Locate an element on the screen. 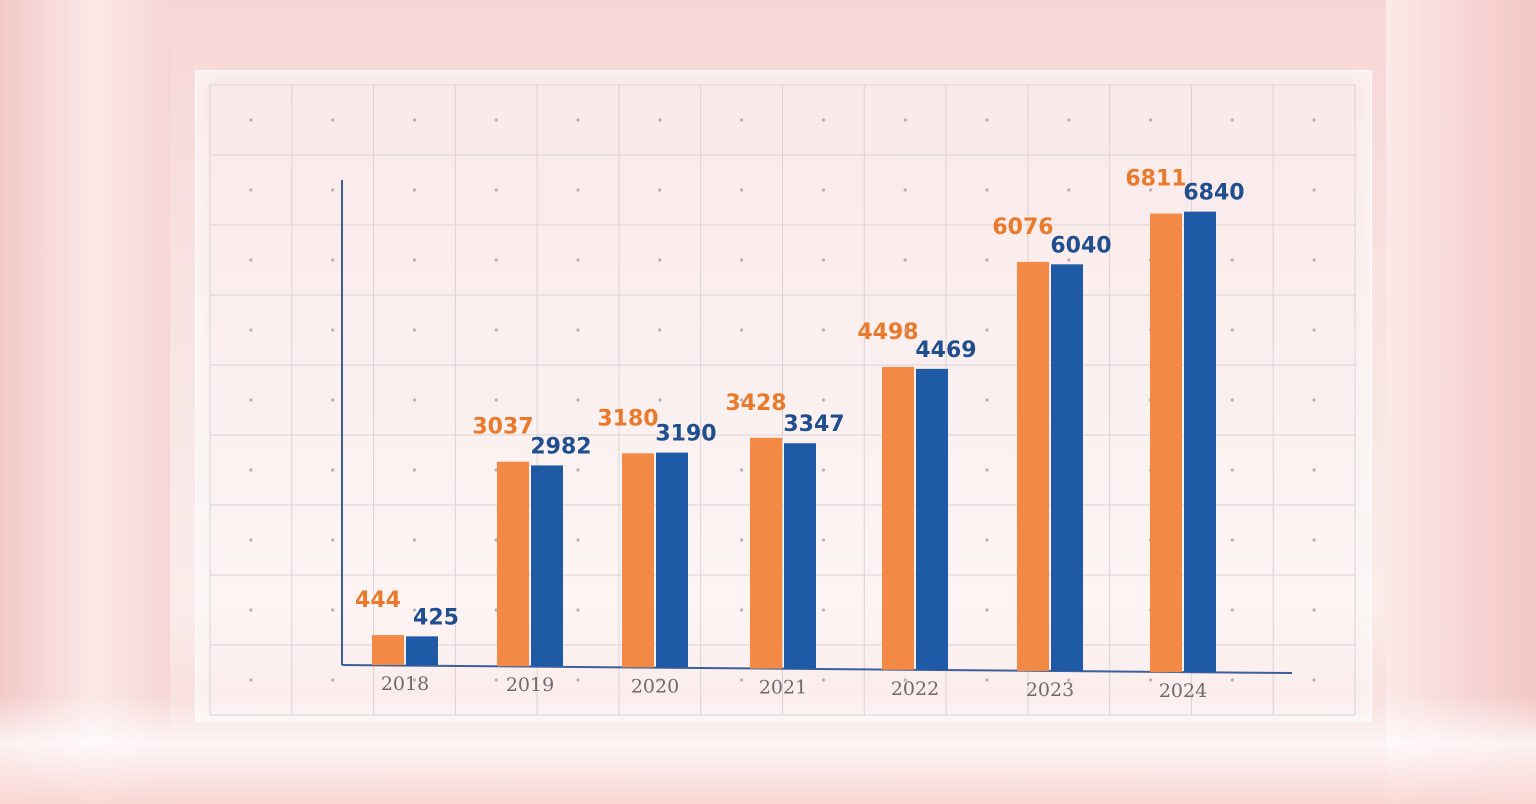 This screenshot has width=1536, height=804. x-tick-label: 2024 is located at coordinates (1183, 691).